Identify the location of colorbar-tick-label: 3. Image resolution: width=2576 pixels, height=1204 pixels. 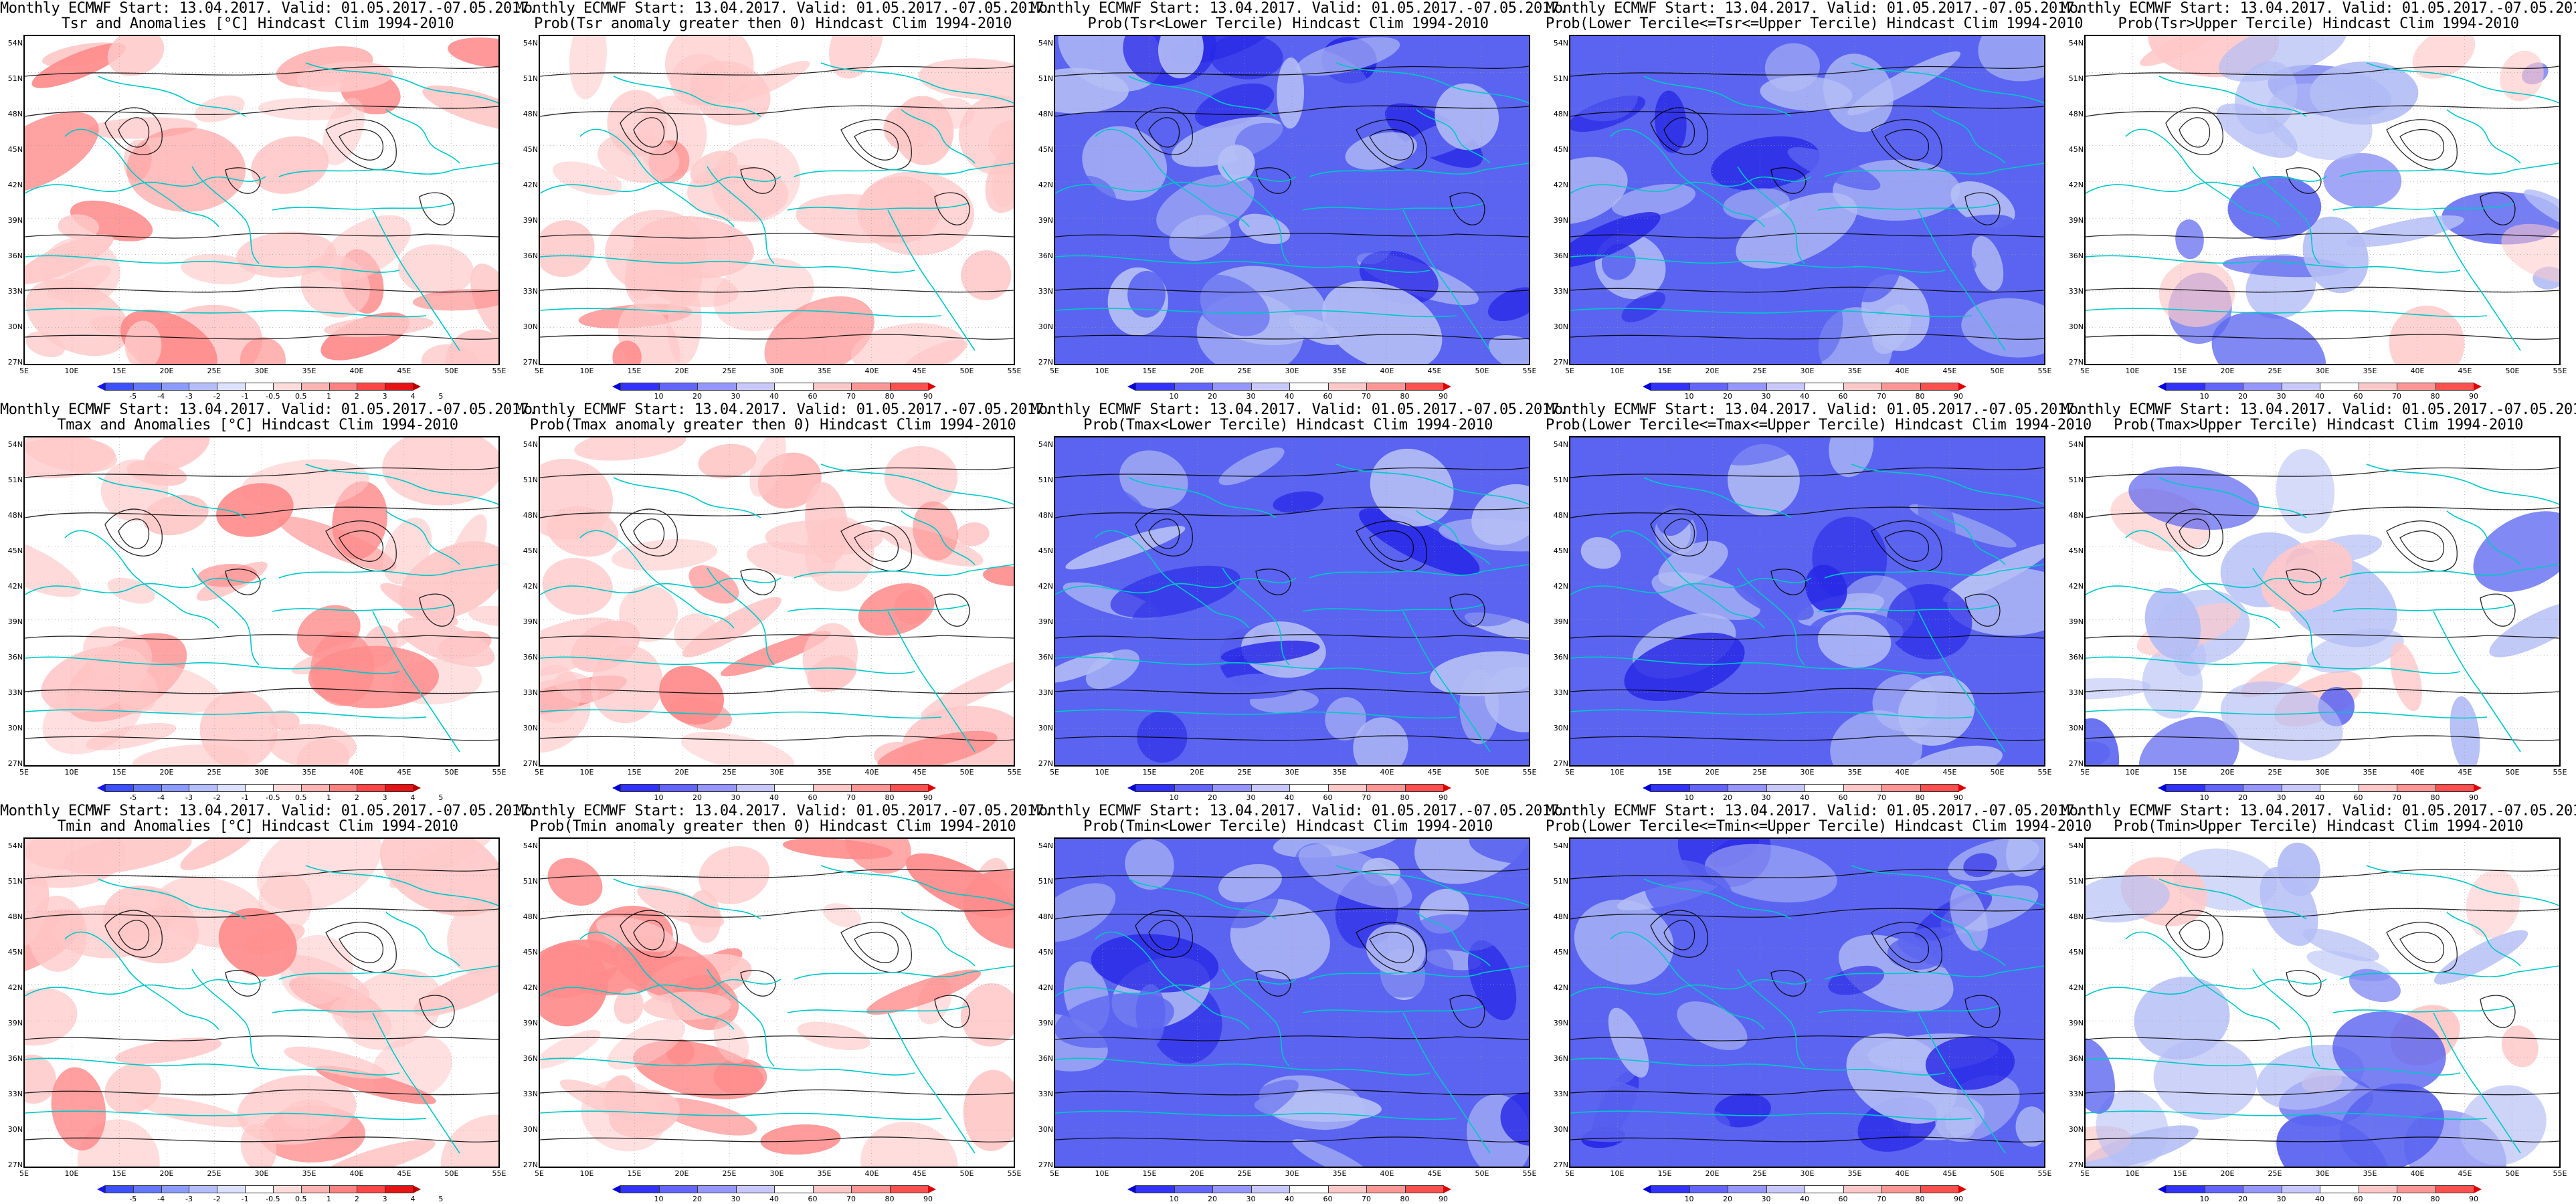
(384, 396).